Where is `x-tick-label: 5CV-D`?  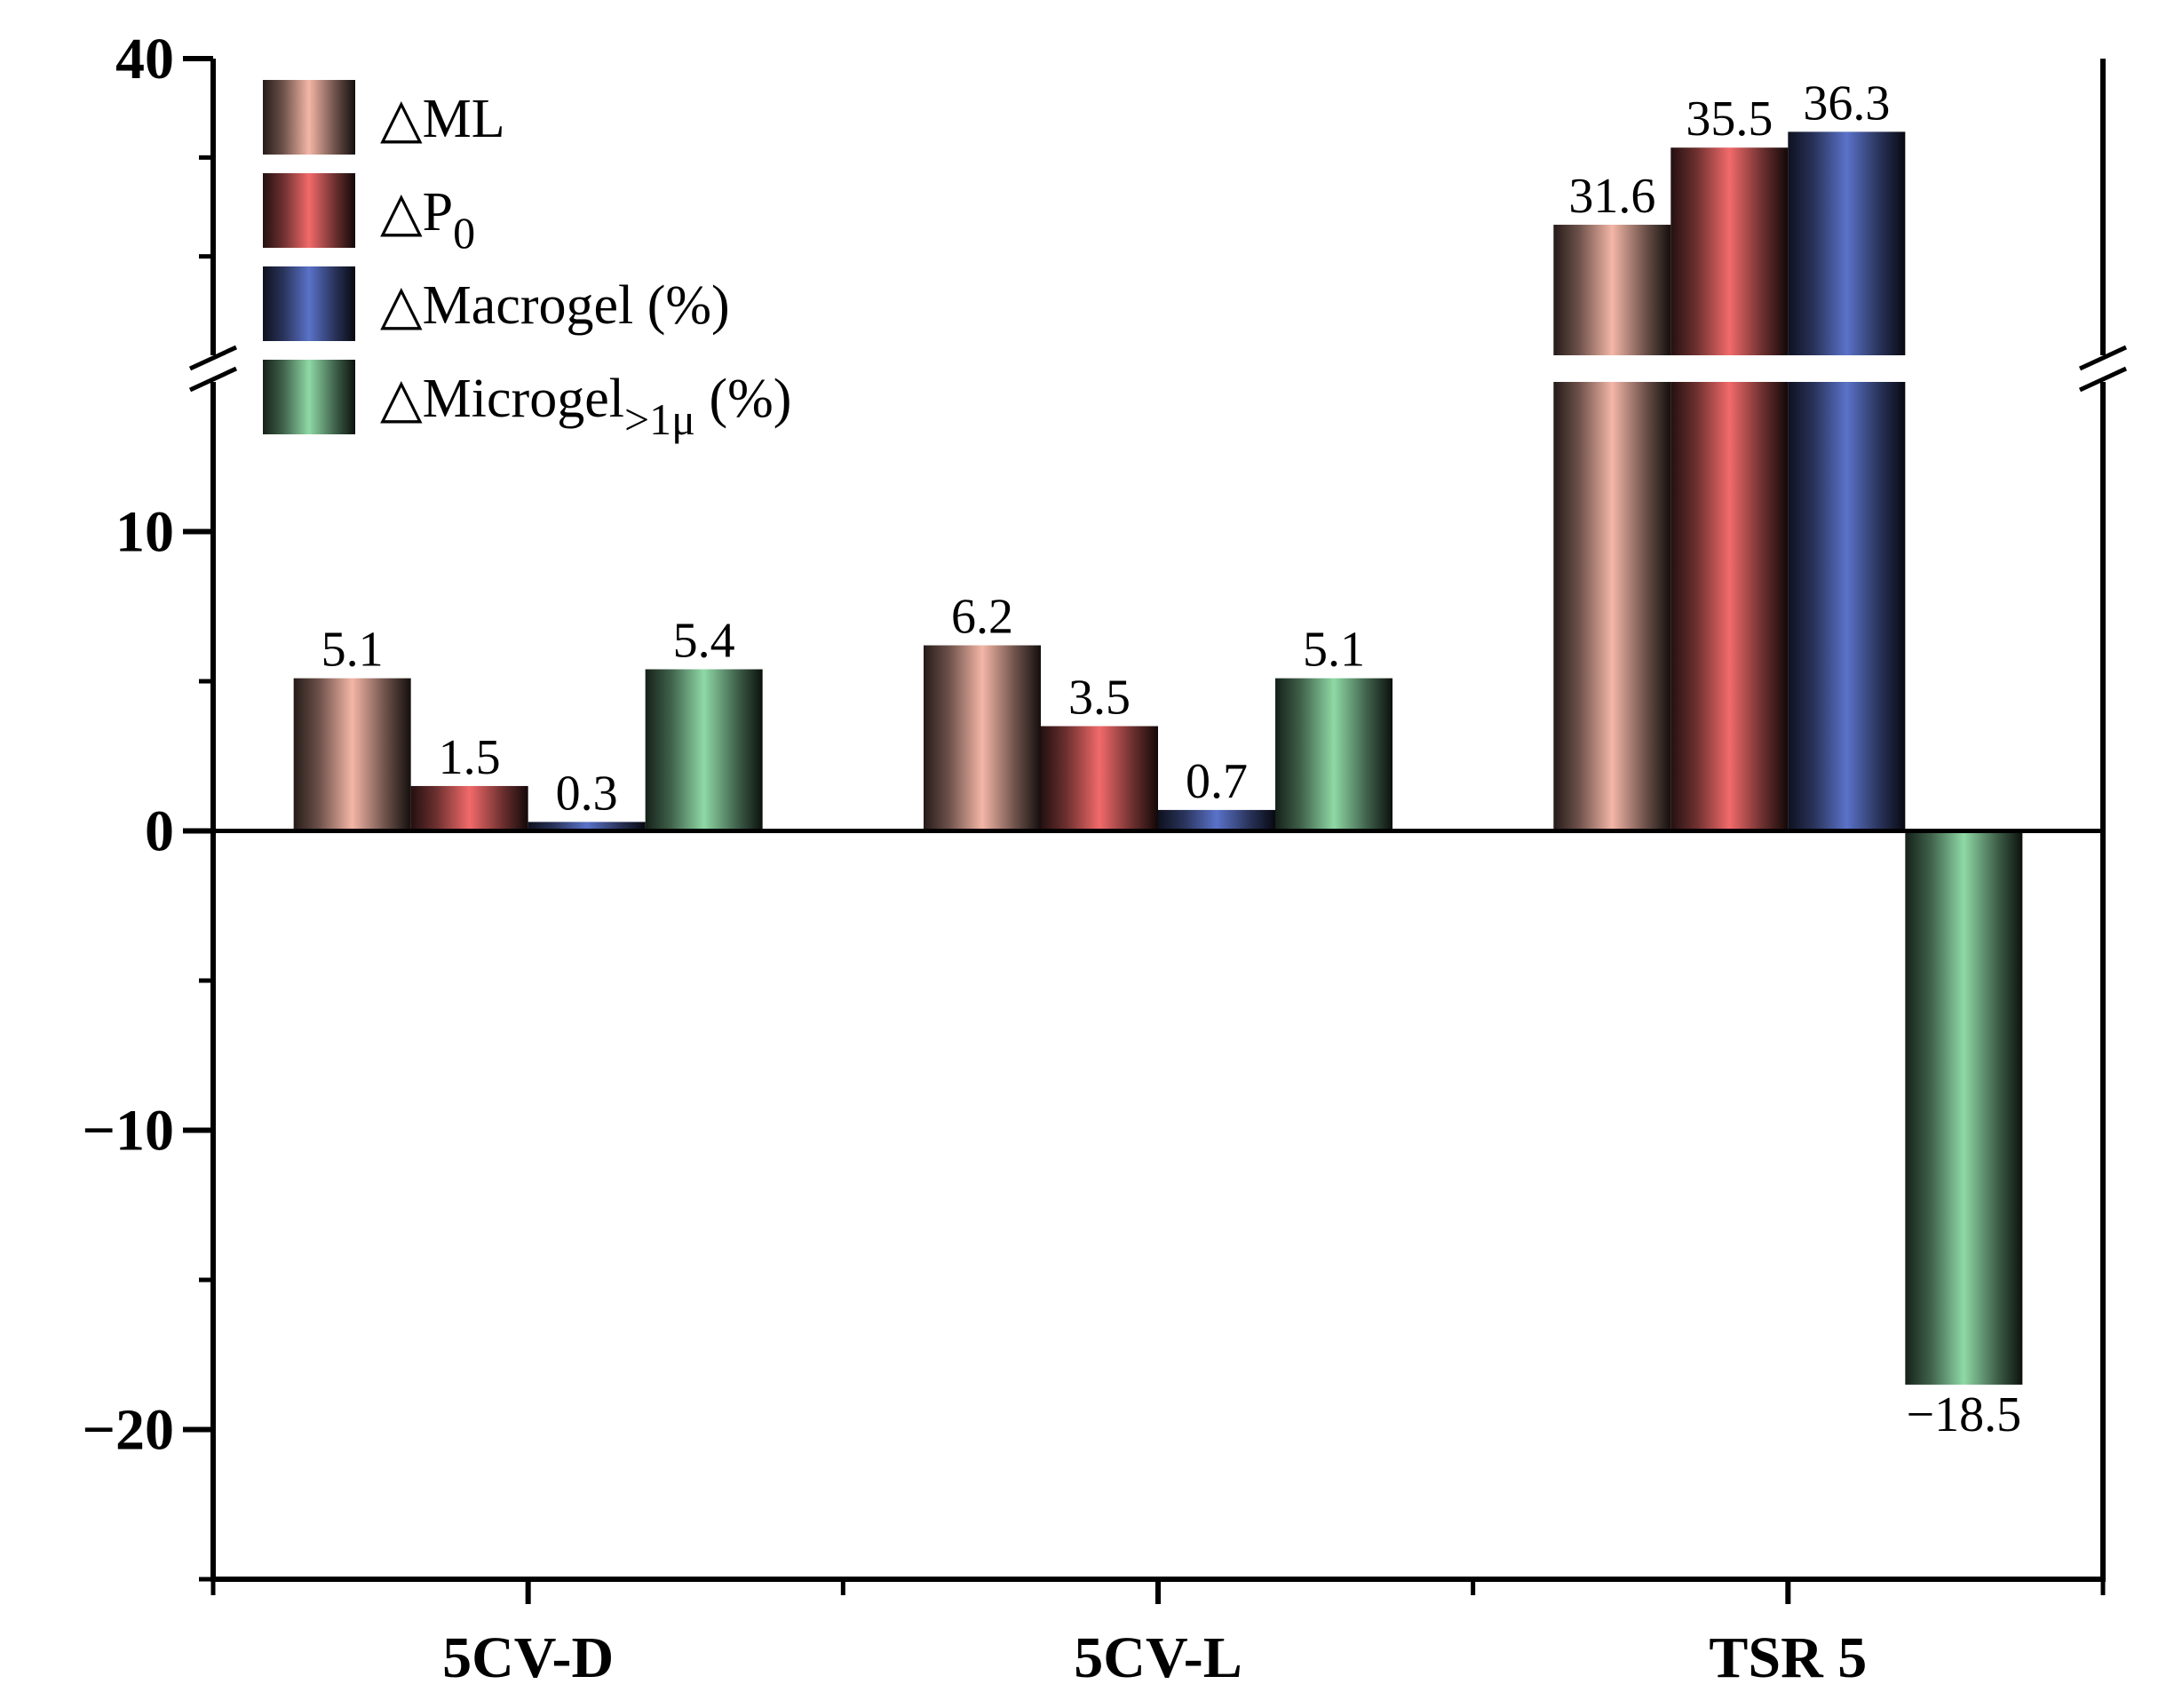
x-tick-label: 5CV-D is located at coordinates (528, 1658).